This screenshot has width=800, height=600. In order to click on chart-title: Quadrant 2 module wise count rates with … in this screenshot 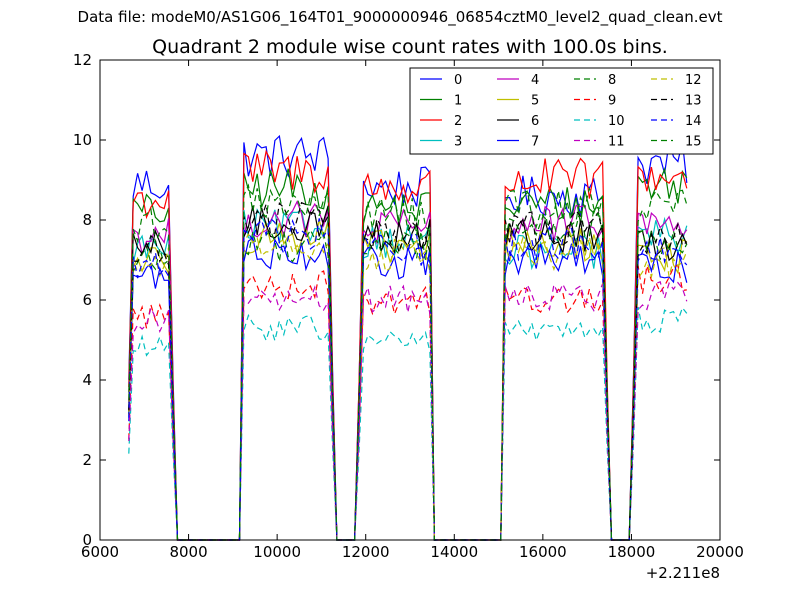, I will do `click(410, 47)`.